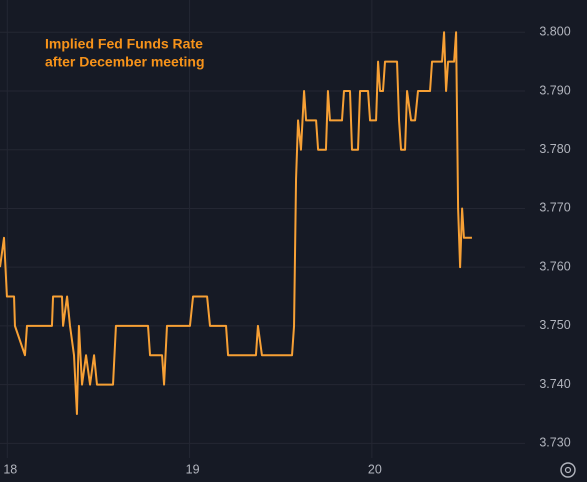 The image size is (587, 482). Describe the element at coordinates (125, 62) in the screenshot. I see `chart-subtitle: after December meeting` at that location.